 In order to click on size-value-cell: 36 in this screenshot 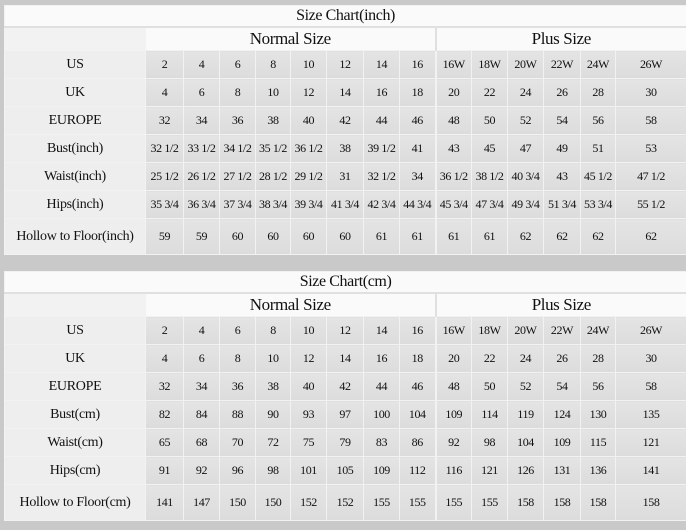, I will do `click(237, 120)`.